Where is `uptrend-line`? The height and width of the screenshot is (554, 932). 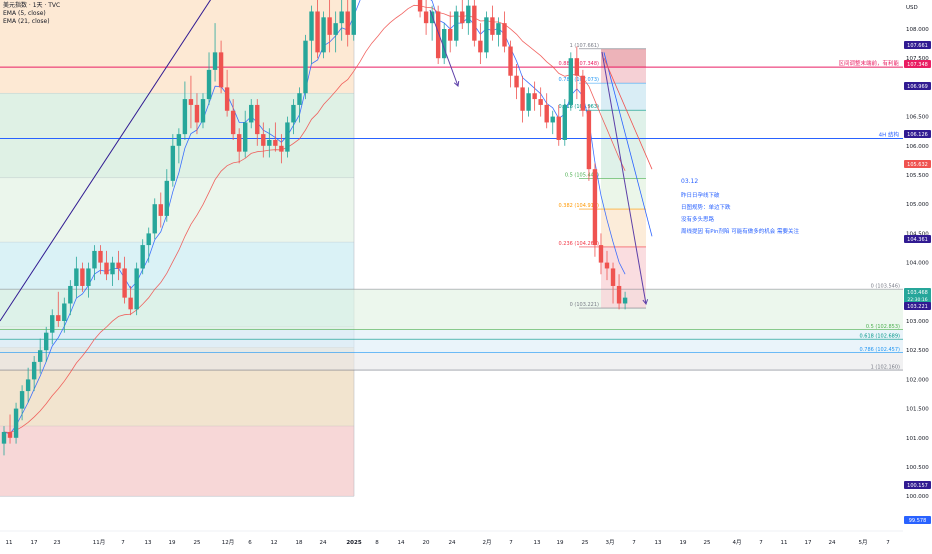
uptrend-line is located at coordinates (106, 161).